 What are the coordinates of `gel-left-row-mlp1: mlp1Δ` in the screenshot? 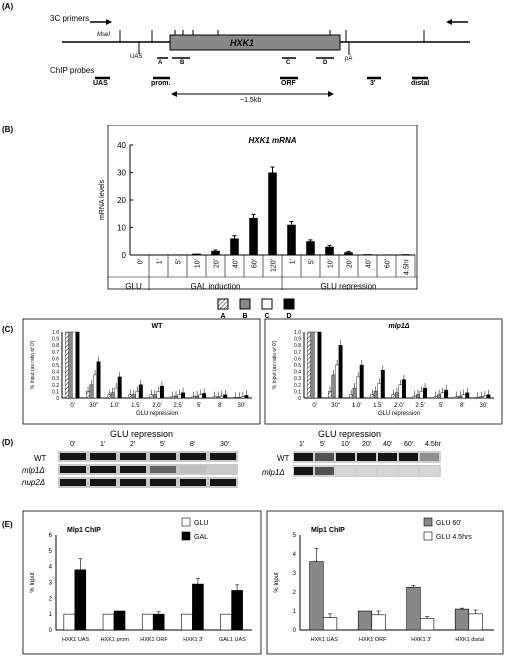 It's located at (33, 470).